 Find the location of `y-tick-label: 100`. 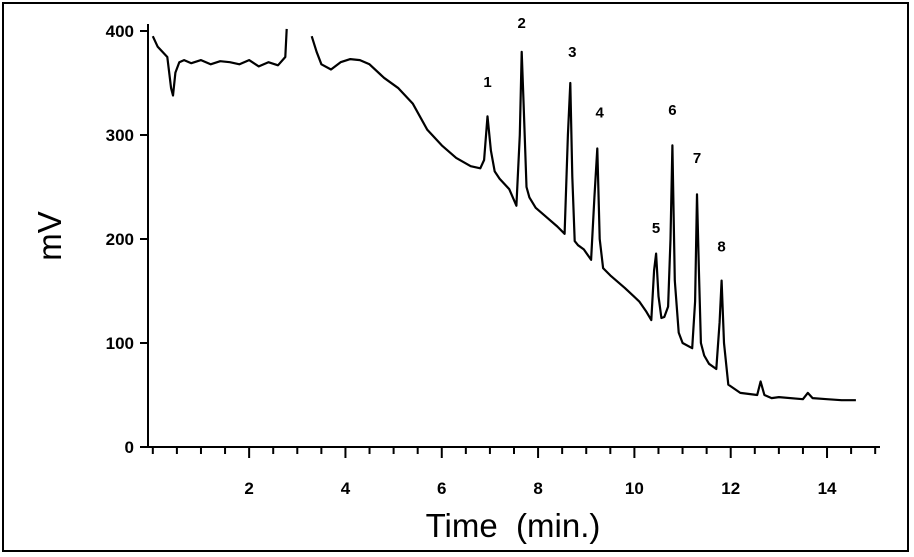

y-tick-label: 100 is located at coordinates (120, 343).